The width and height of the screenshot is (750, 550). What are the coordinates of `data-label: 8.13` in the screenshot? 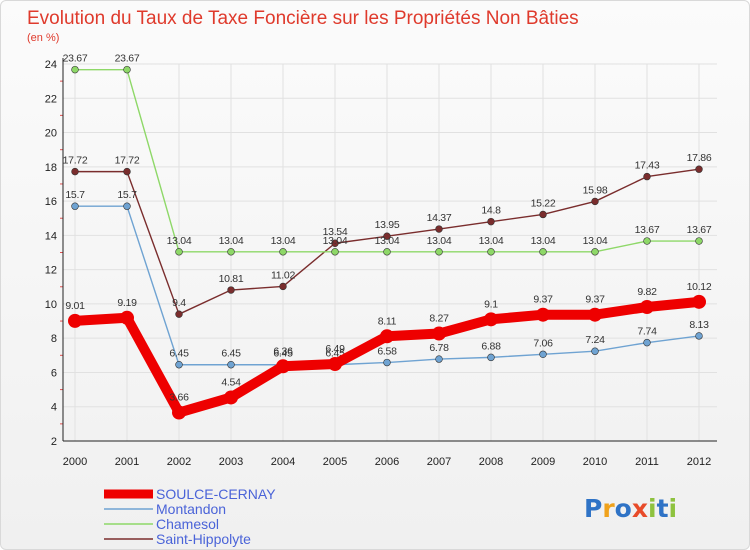 It's located at (699, 325).